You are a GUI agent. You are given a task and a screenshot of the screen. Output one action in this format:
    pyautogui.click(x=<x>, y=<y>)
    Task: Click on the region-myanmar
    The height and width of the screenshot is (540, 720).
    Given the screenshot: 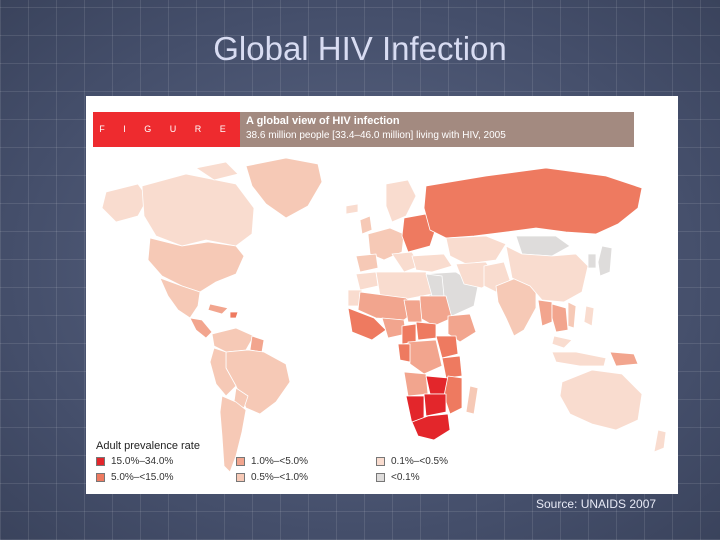 What is the action you would take?
    pyautogui.click(x=545, y=313)
    